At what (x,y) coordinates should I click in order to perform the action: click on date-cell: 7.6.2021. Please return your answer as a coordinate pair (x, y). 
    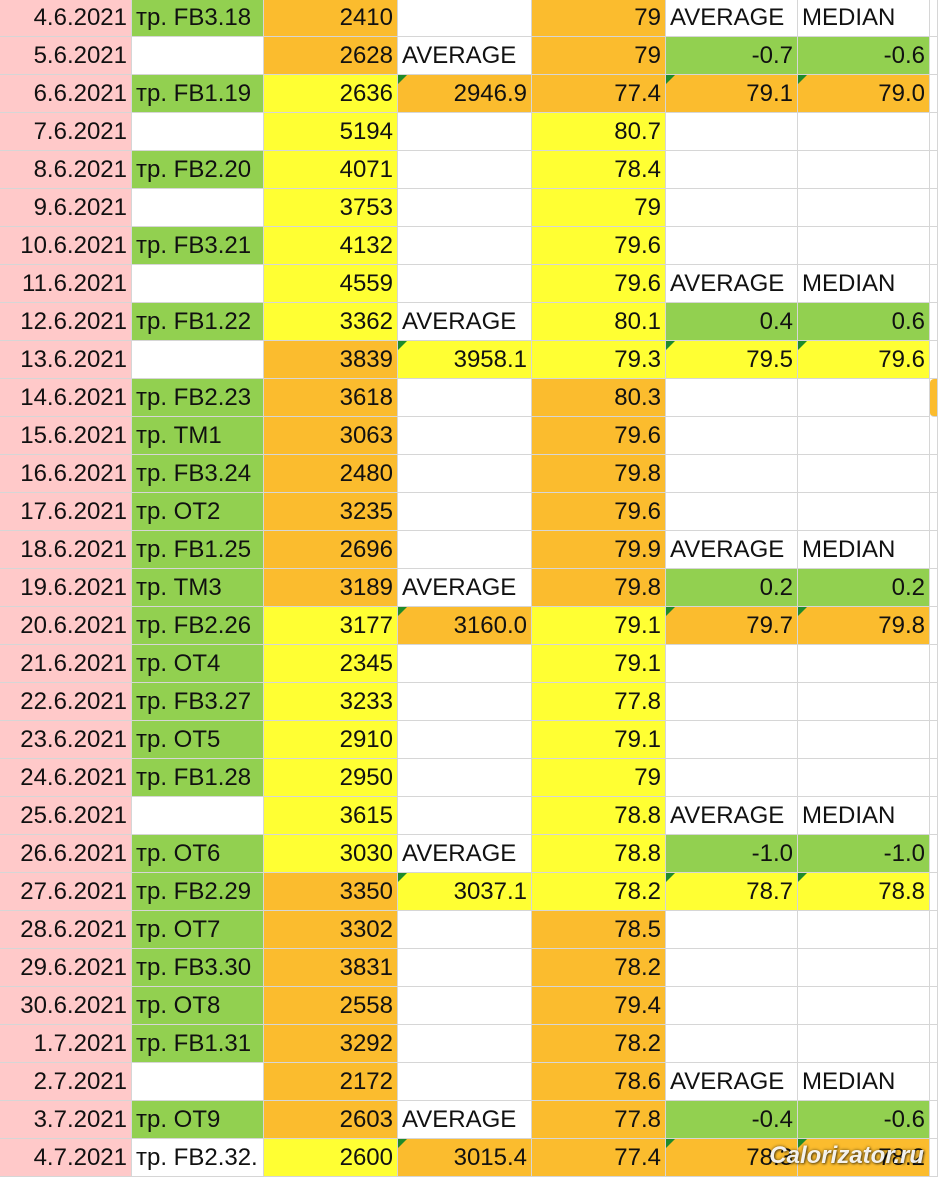
    Looking at the image, I should click on (66, 132).